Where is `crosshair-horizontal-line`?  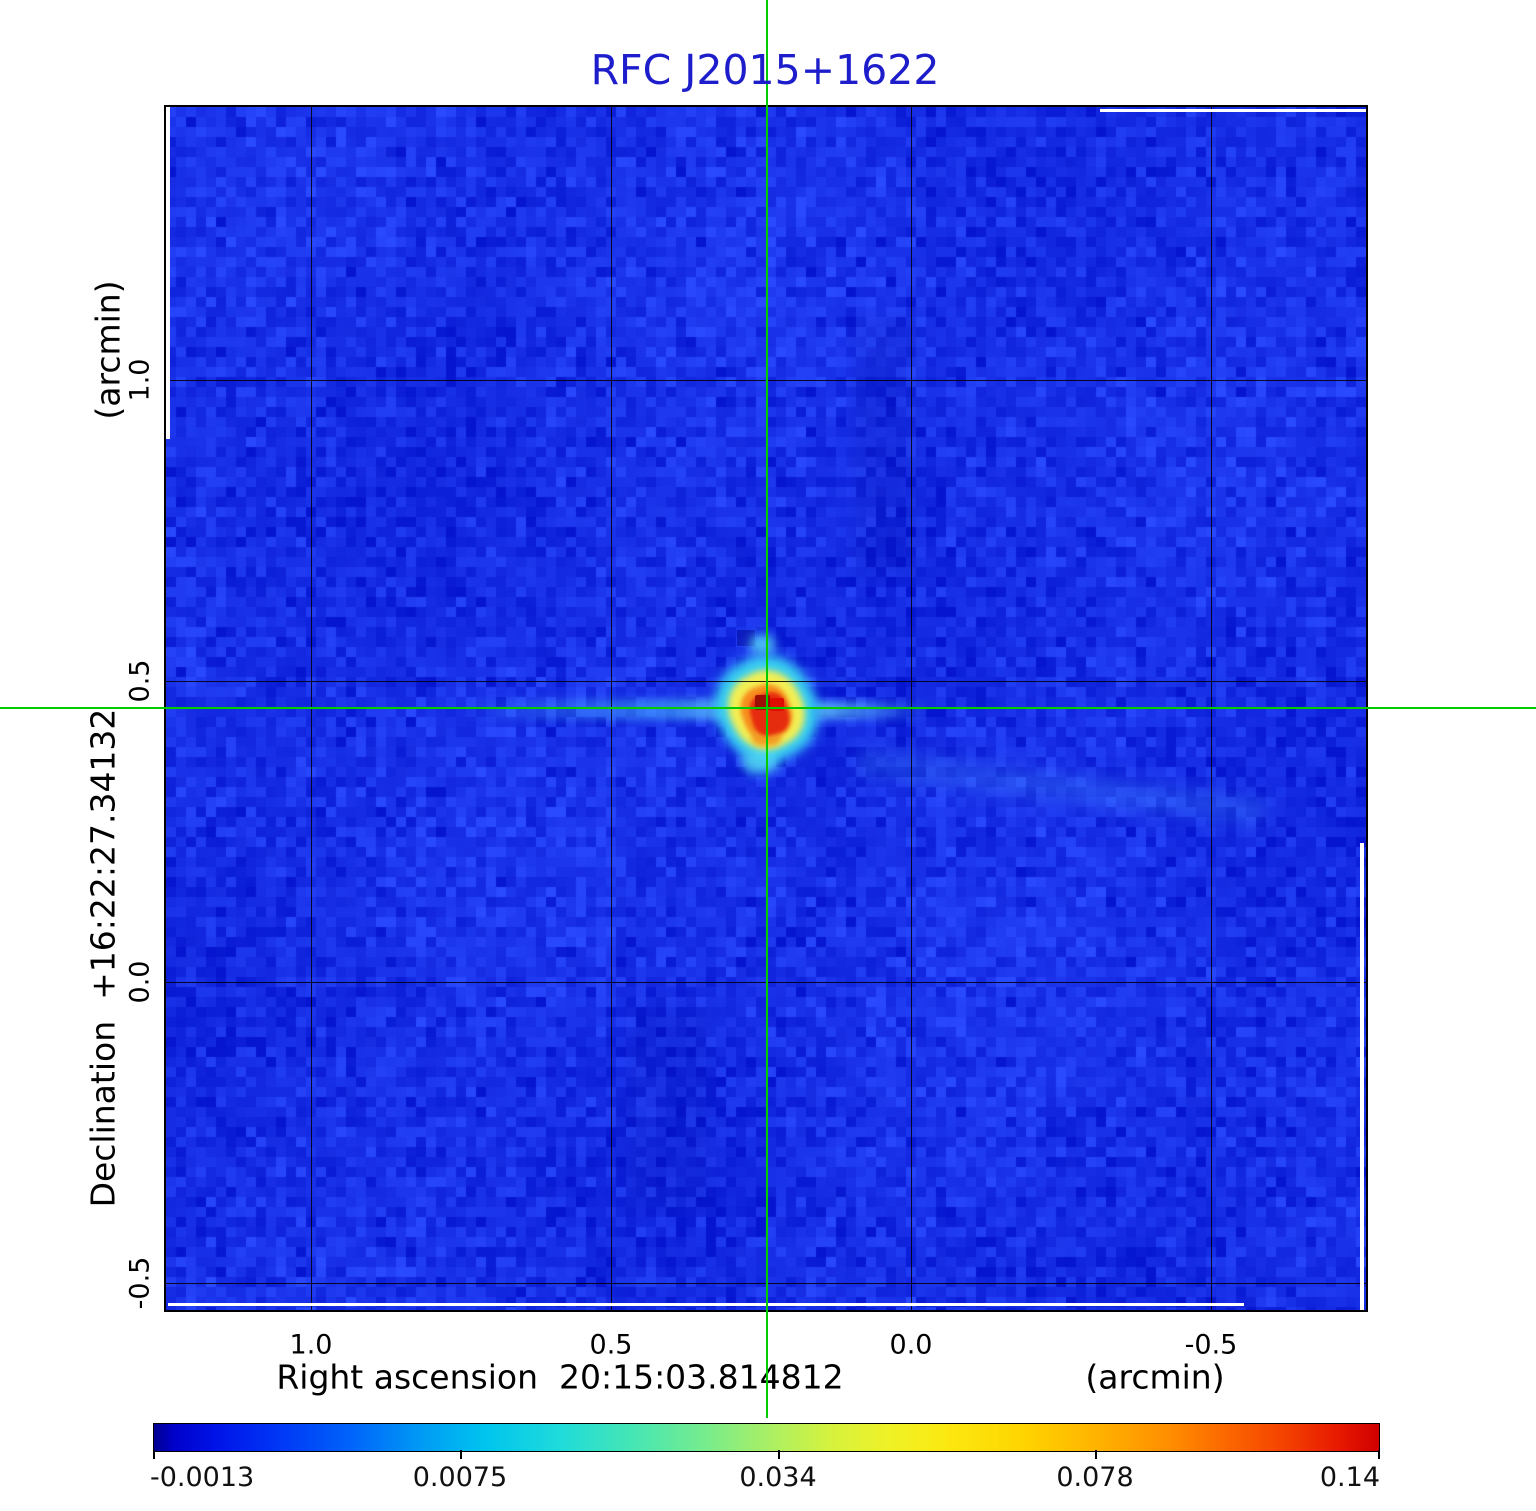
crosshair-horizontal-line is located at coordinates (768, 708).